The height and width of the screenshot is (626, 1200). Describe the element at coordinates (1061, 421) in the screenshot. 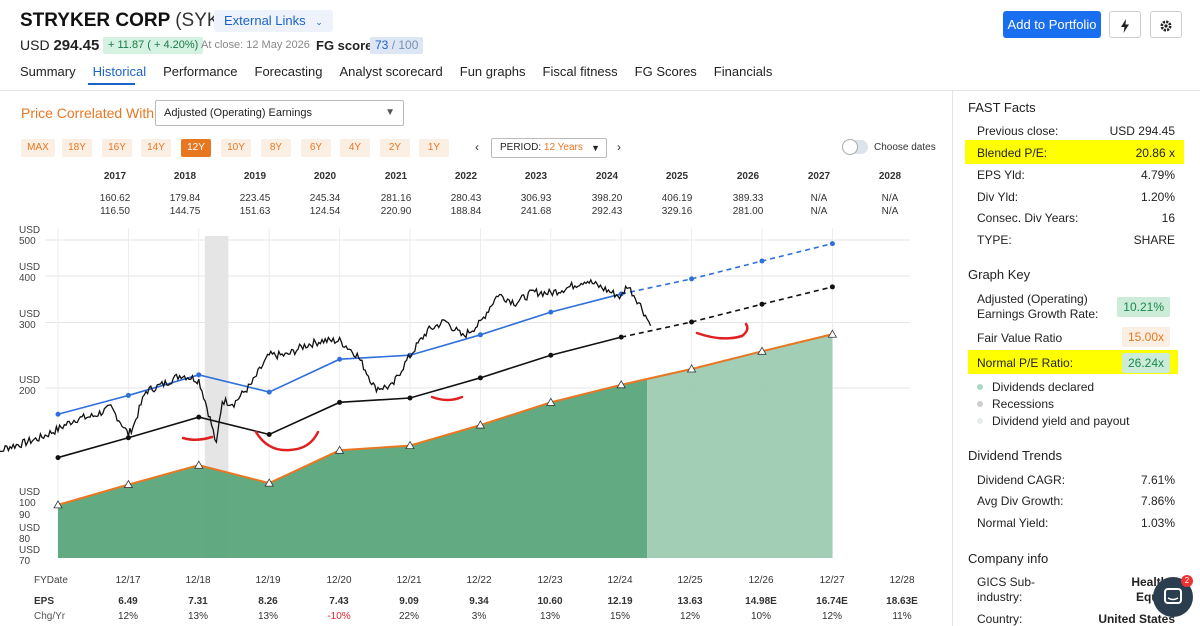

I see `legend-dividend-yield: Dividend yield and payout` at that location.